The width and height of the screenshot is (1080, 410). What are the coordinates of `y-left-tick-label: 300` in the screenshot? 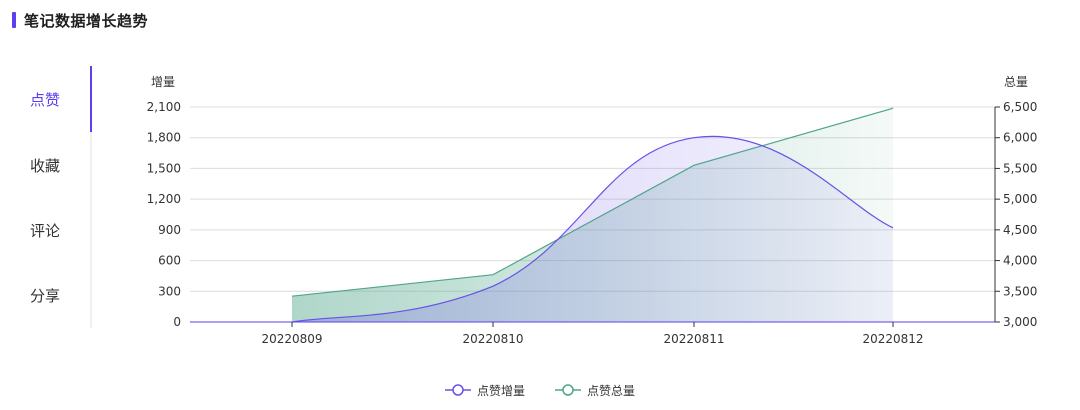 It's located at (169, 291).